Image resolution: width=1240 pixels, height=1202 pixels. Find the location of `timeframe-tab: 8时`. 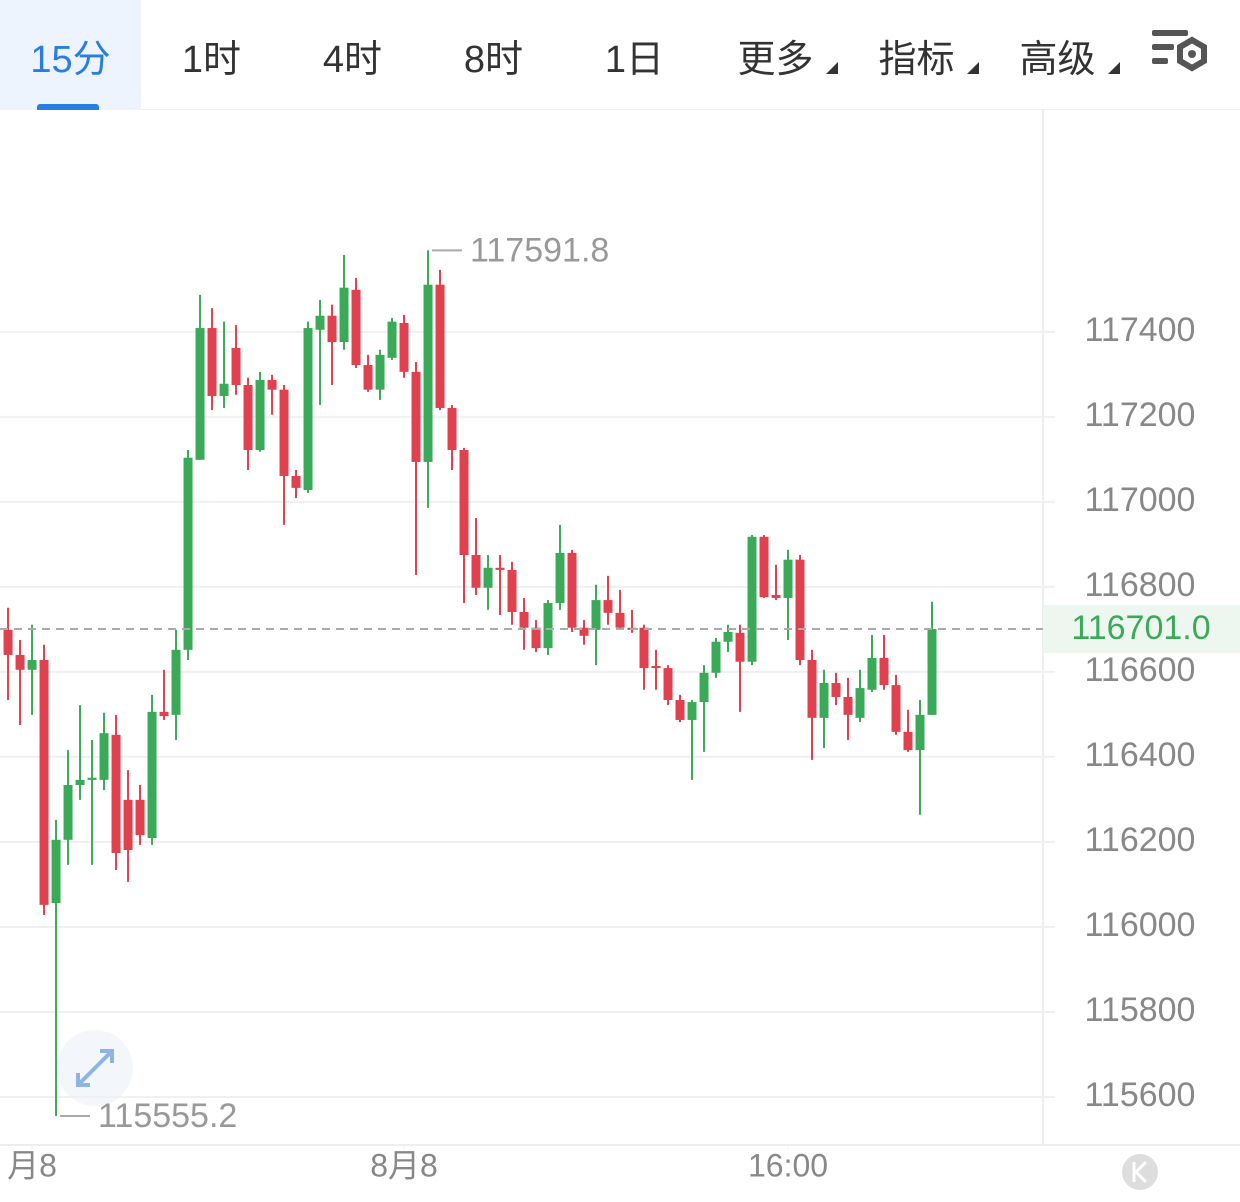

timeframe-tab: 8时 is located at coordinates (493, 55).